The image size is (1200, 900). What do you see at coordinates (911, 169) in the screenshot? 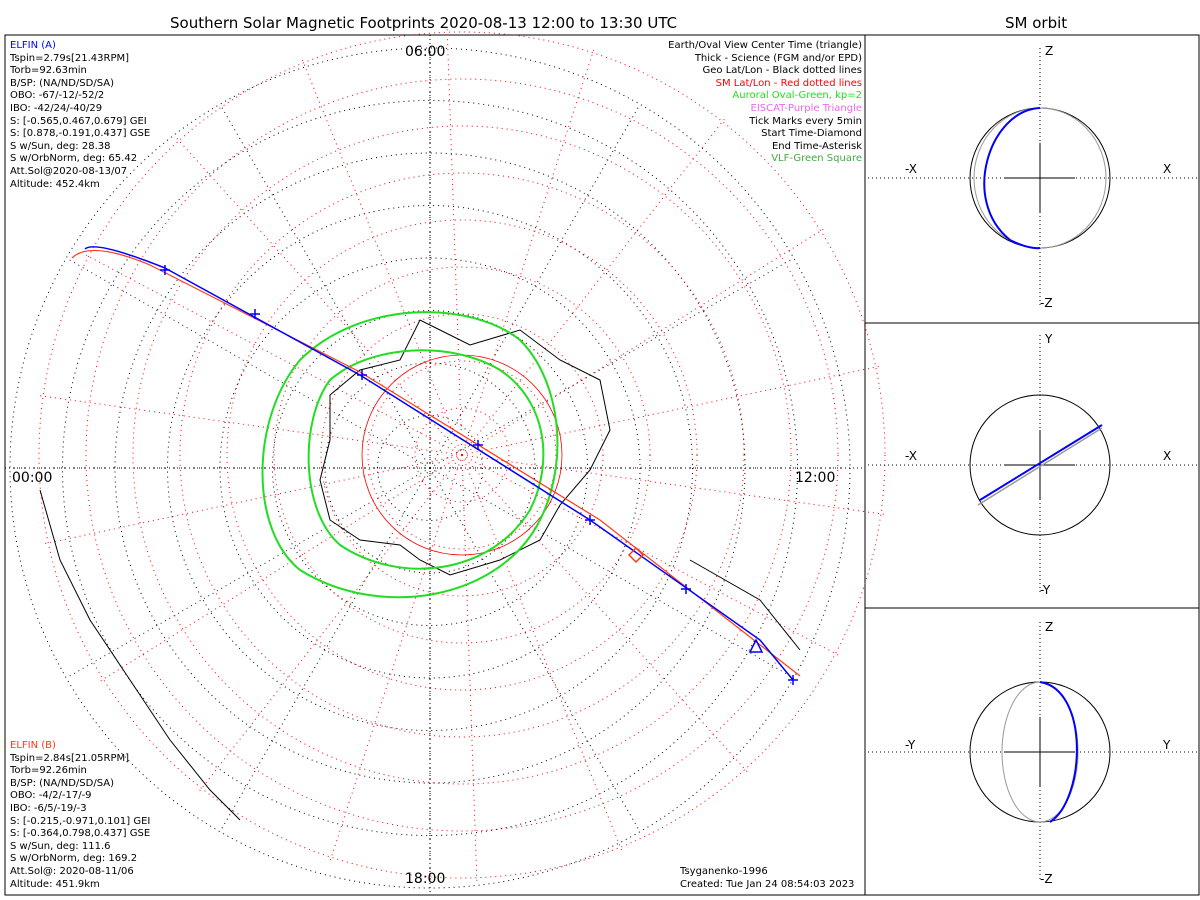
I see `orbit1-left: -X` at bounding box center [911, 169].